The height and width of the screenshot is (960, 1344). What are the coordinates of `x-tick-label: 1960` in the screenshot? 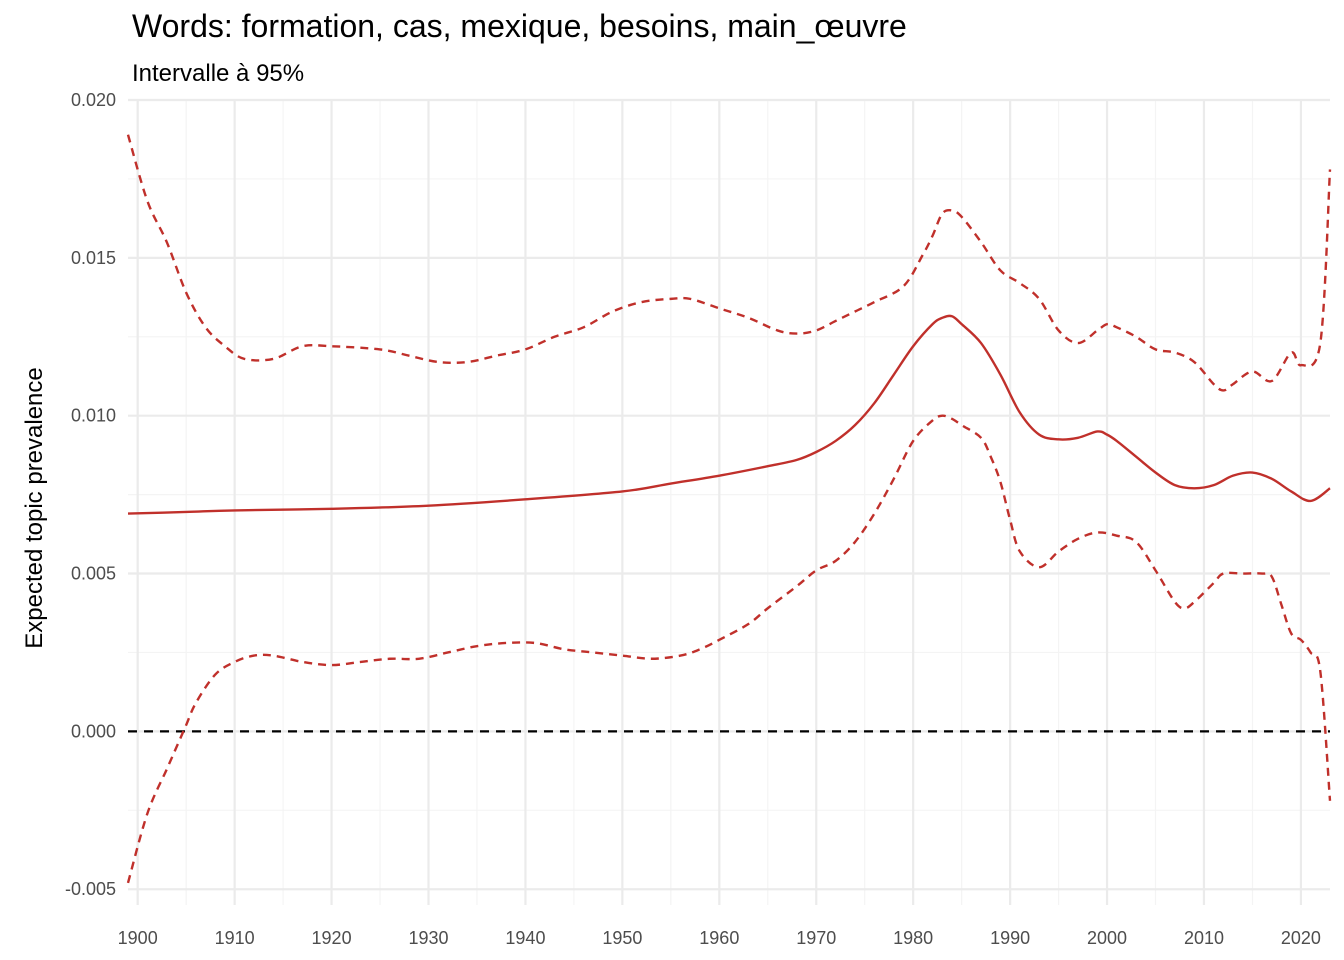 It's located at (719, 938).